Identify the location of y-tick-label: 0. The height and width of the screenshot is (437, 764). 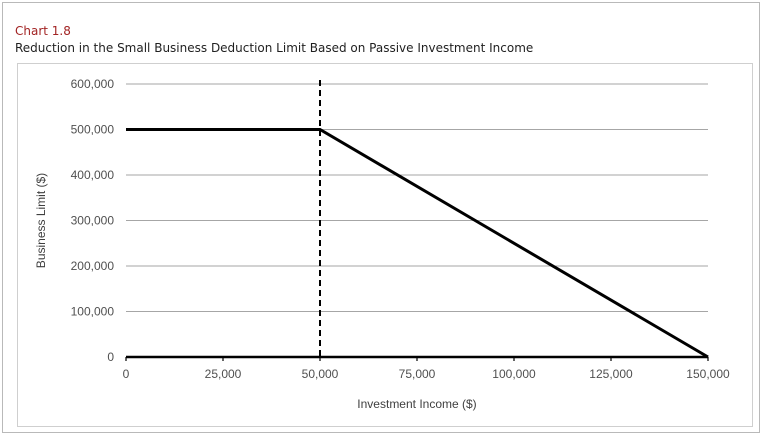
(110, 357).